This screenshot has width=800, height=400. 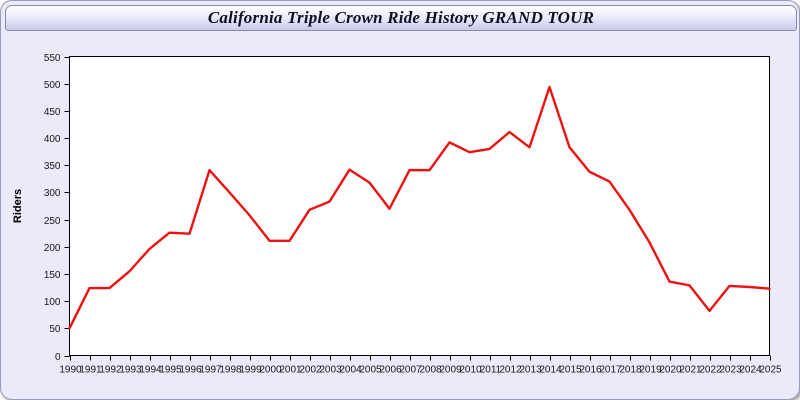 I want to click on x-tick-label: 1998, so click(x=230, y=370).